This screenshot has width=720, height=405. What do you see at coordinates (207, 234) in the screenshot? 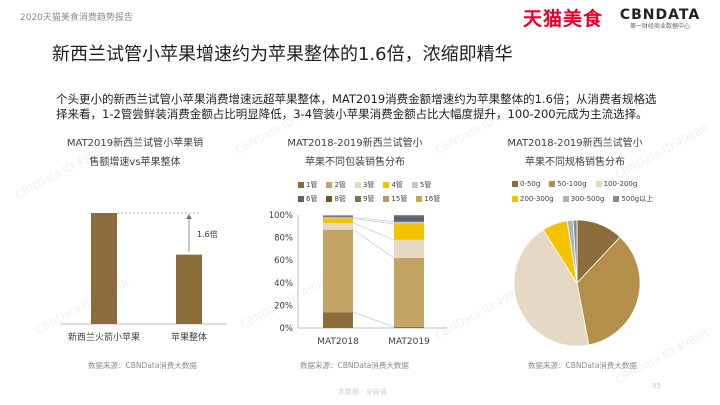
I see `chart1-annotation-label: 1.6倍` at bounding box center [207, 234].